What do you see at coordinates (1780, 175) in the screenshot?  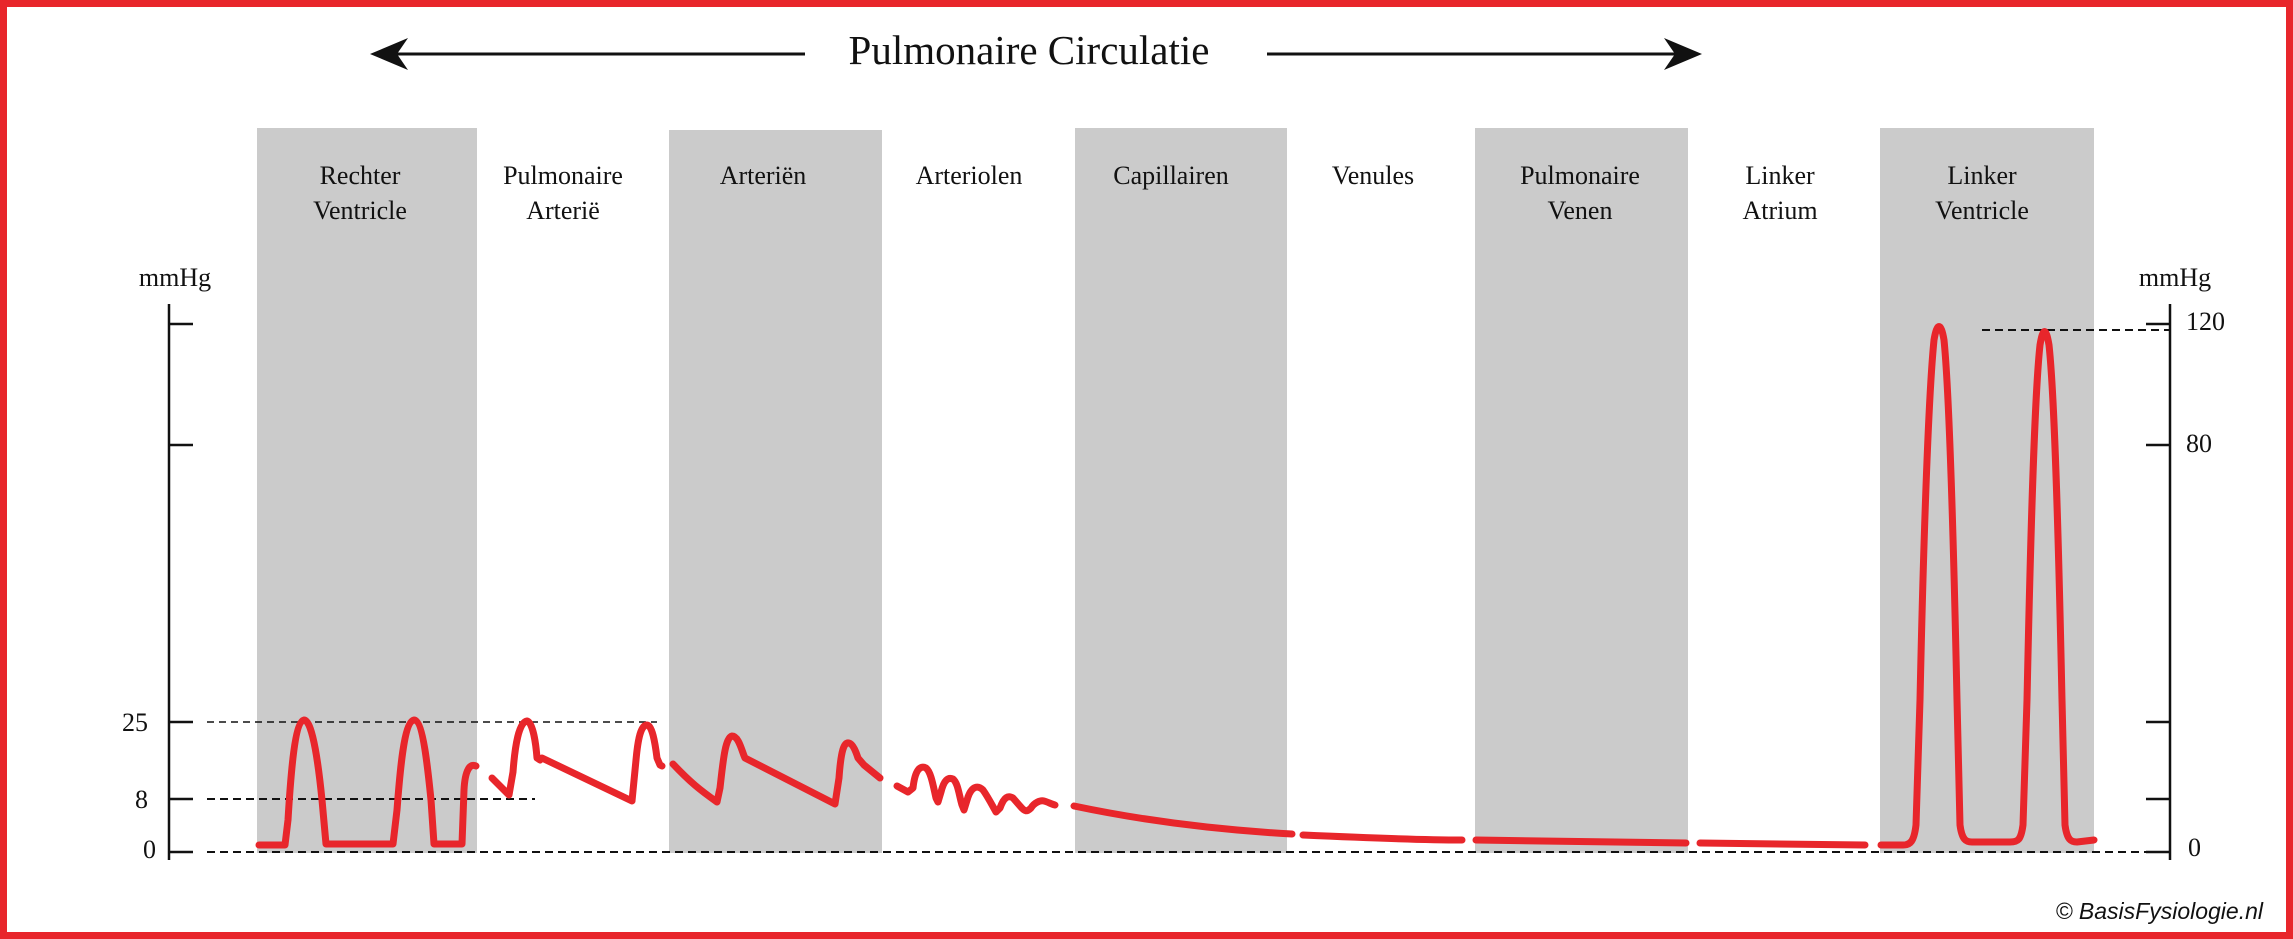 I see `label-linker-atrium-line1: Linker` at bounding box center [1780, 175].